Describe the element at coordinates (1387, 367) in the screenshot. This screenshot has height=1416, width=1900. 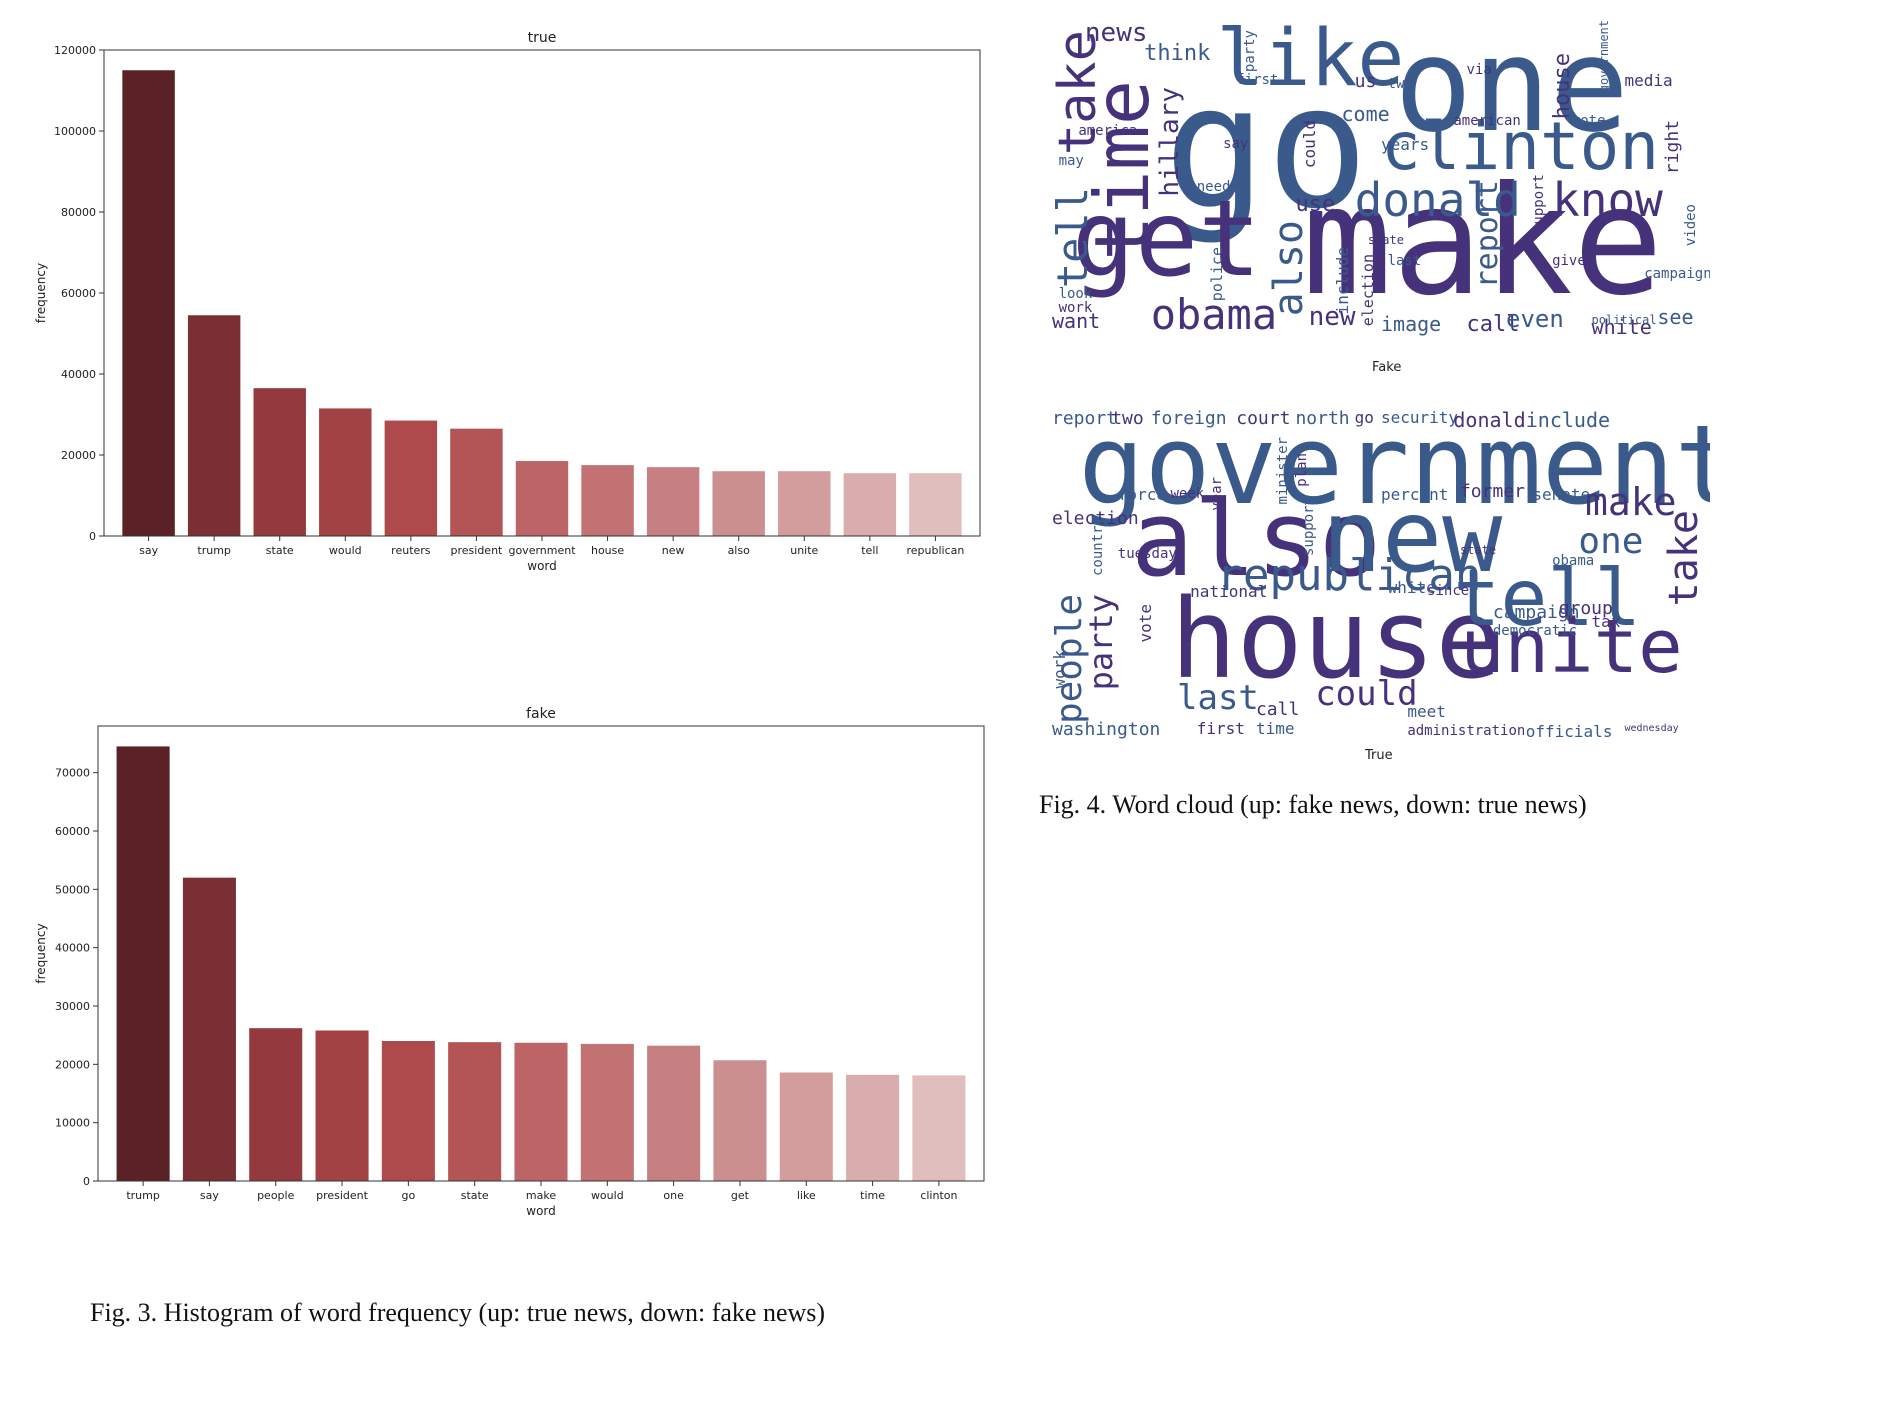
I see `fake-word-cloud-label: Fake` at that location.